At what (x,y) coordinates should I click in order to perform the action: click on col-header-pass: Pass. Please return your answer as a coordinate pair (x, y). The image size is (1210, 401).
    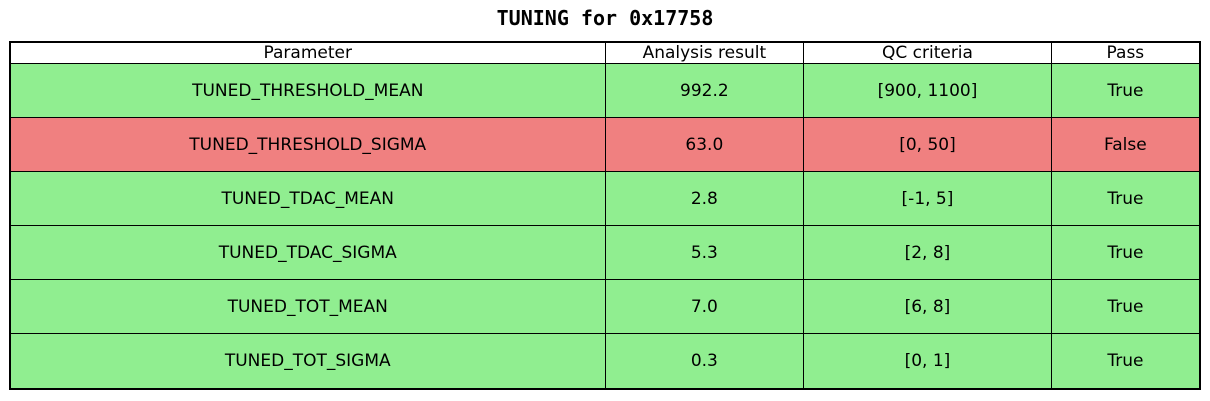
    Looking at the image, I should click on (1125, 52).